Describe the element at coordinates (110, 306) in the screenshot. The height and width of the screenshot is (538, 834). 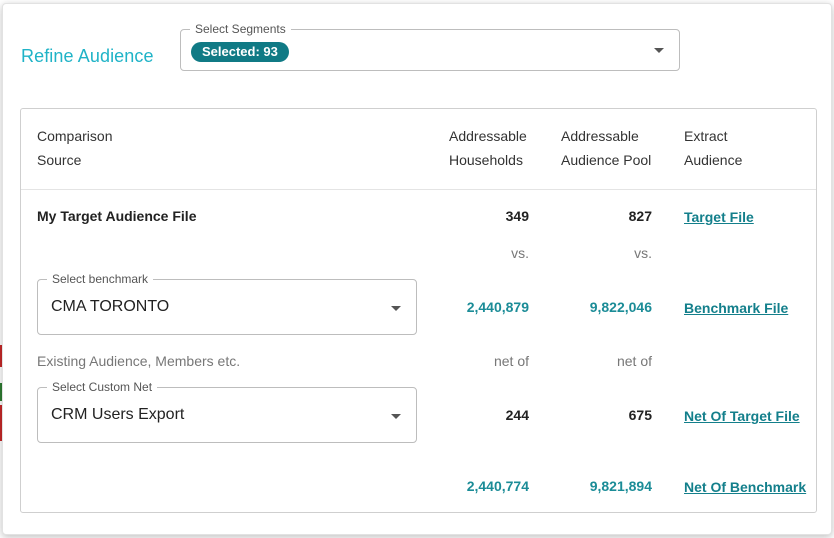
I see `benchmark-select-value: CMA TORONTO` at that location.